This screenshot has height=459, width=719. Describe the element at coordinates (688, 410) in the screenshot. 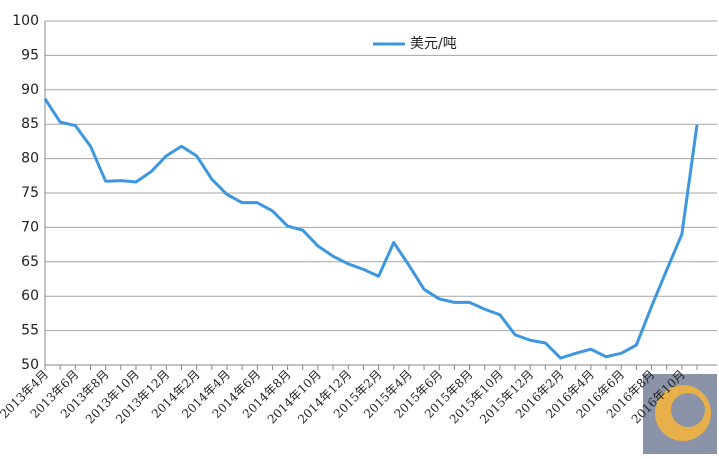

I see `logo-hole` at that location.